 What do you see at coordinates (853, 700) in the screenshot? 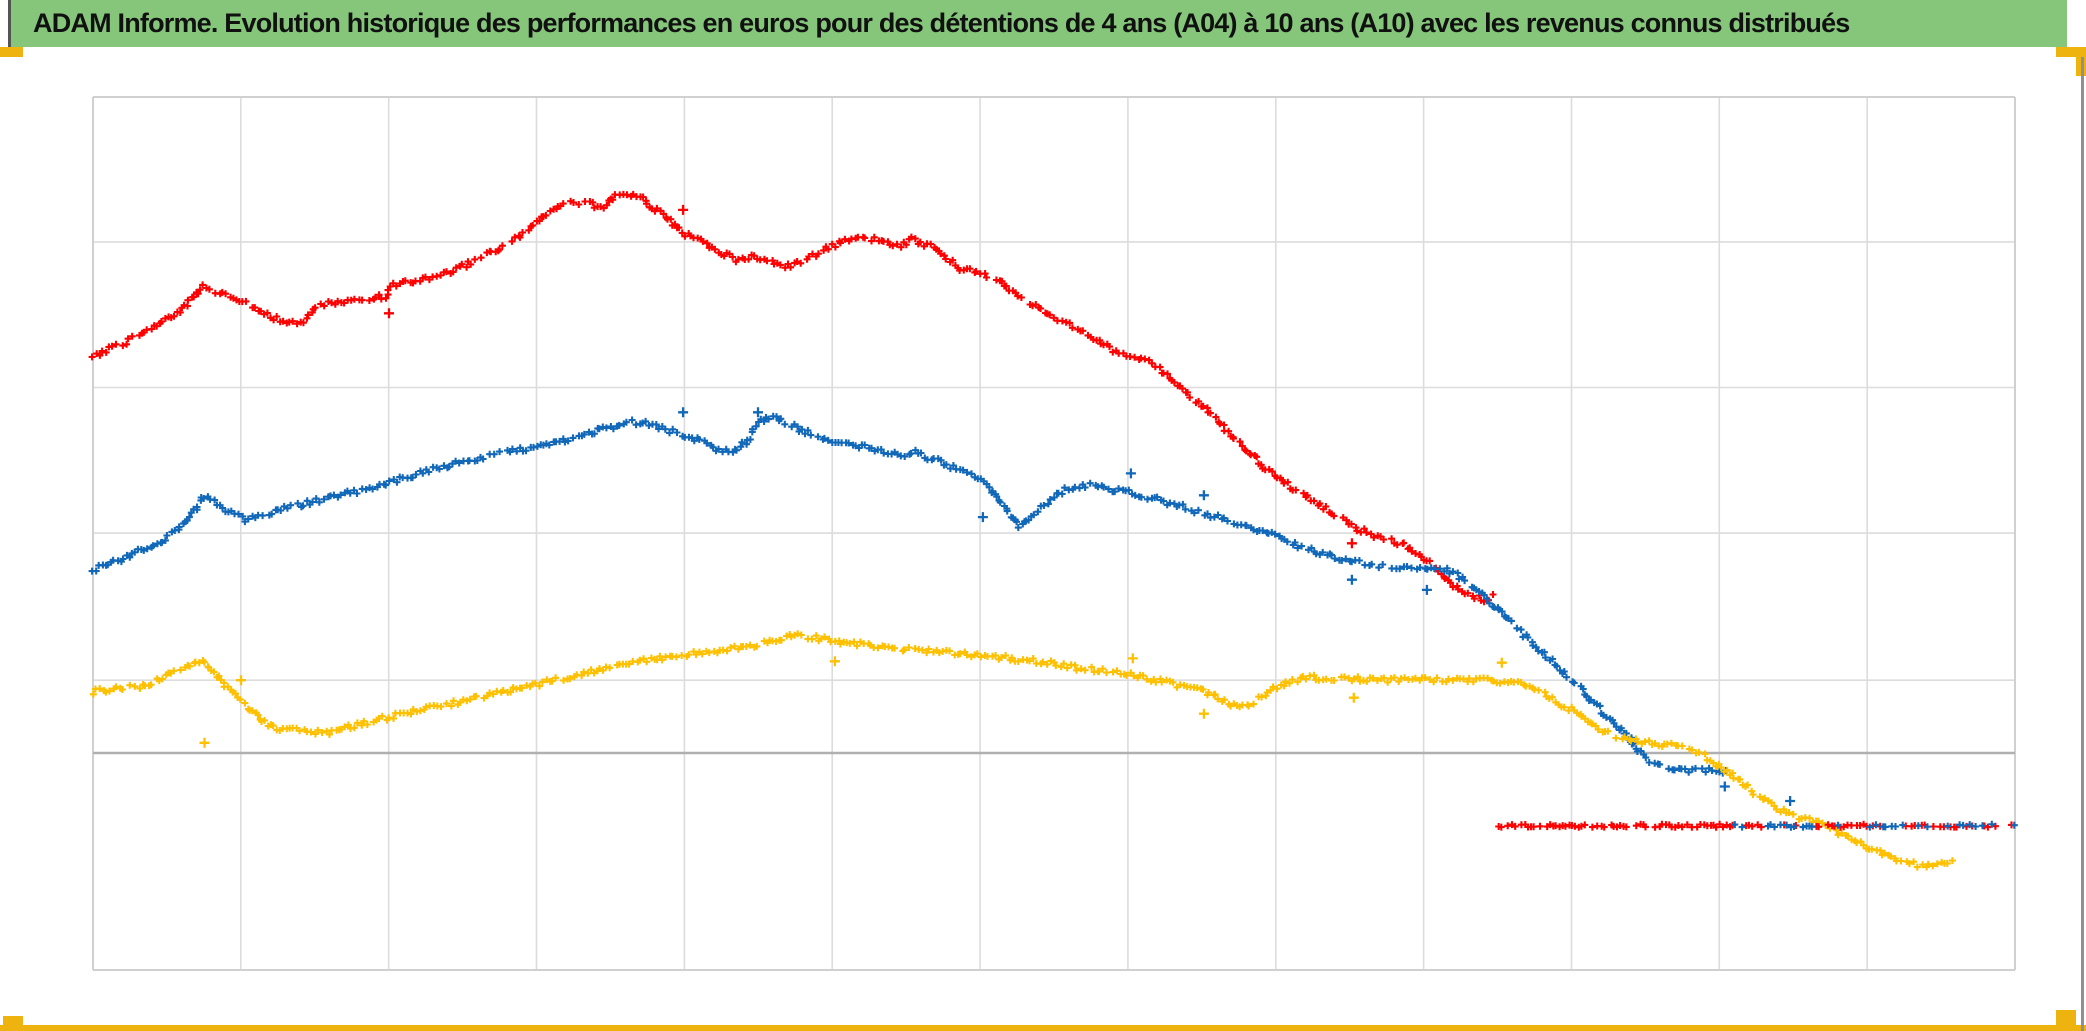
I see `outliers-yellow` at bounding box center [853, 700].